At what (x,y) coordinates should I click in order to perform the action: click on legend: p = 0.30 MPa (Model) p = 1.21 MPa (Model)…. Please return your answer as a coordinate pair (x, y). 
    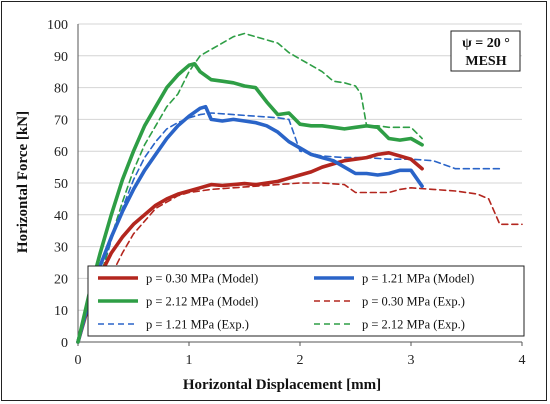
    Looking at the image, I should click on (306, 301).